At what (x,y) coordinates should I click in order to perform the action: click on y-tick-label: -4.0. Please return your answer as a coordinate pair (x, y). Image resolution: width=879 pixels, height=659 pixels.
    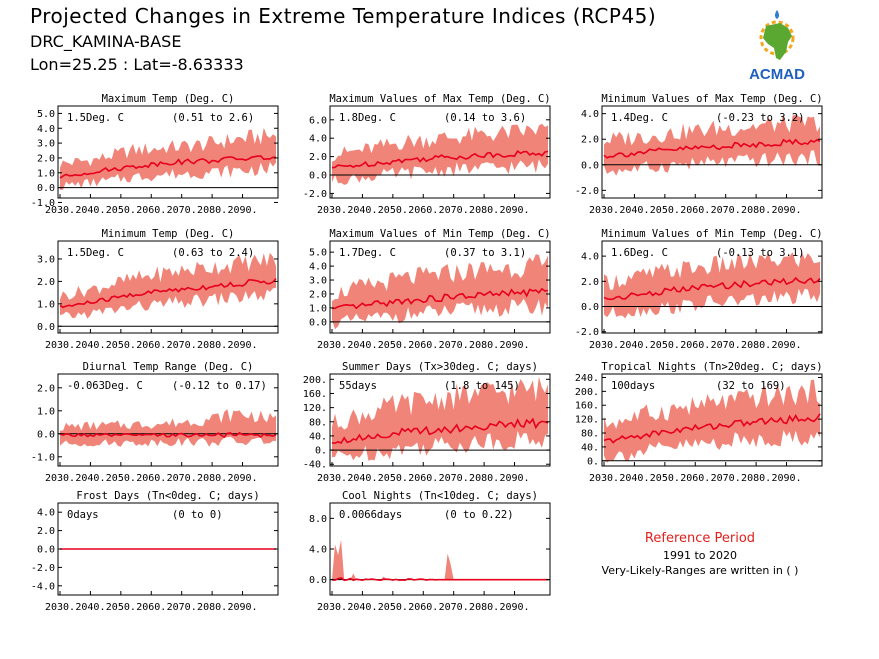
    Looking at the image, I should click on (43, 586).